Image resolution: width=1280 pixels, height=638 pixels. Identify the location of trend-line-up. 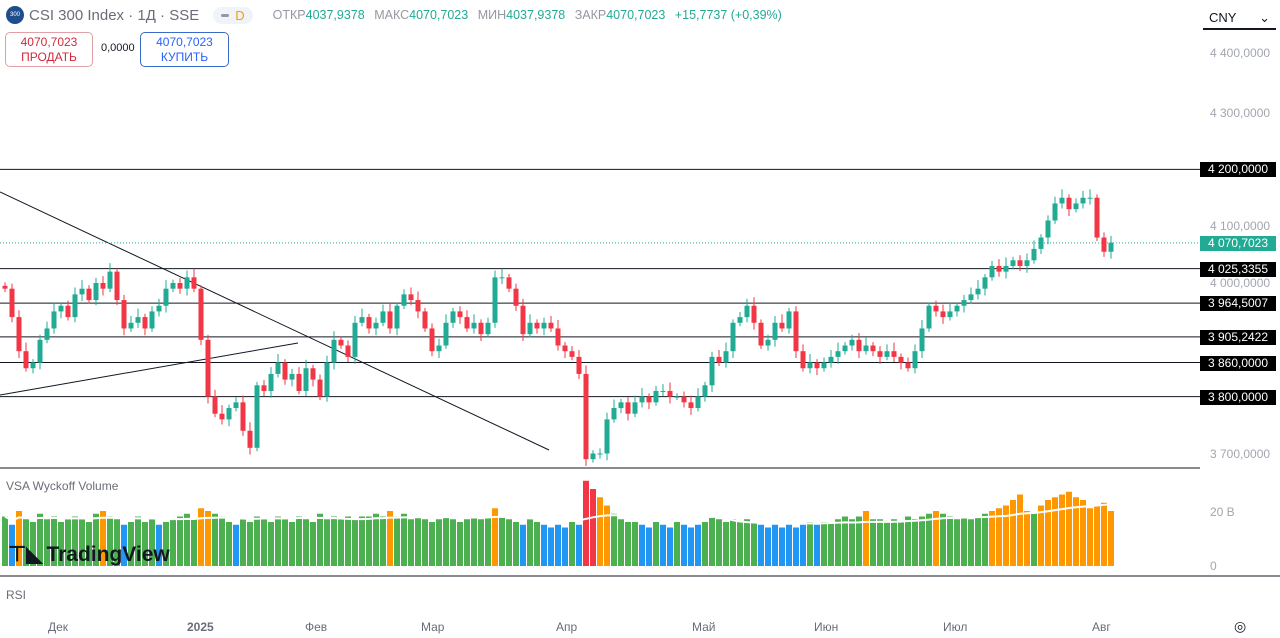
(149, 369).